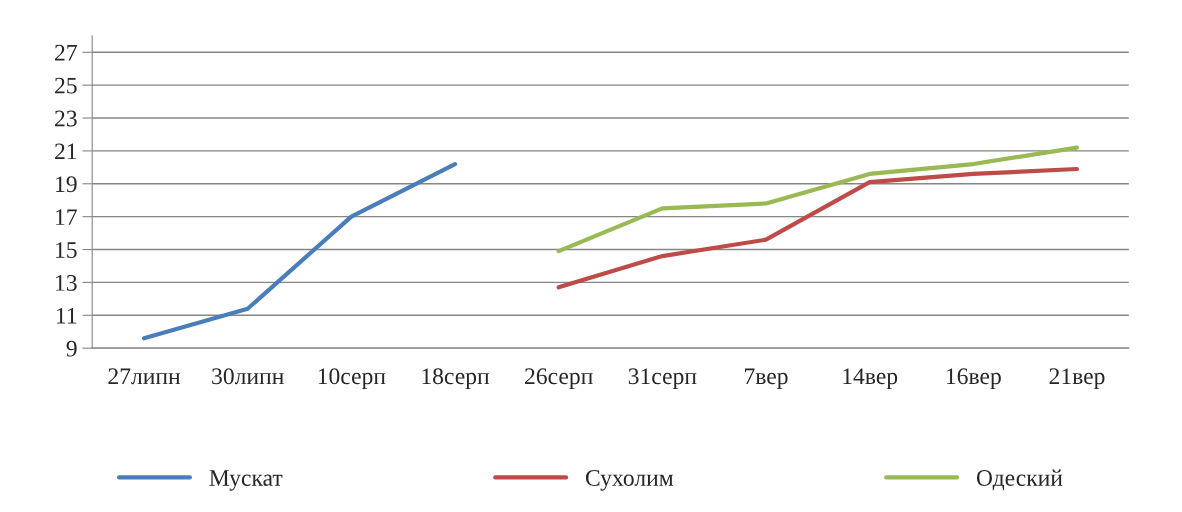 Image resolution: width=1182 pixels, height=512 pixels. What do you see at coordinates (766, 379) in the screenshot?
I see `x-tick-label: 7вер` at bounding box center [766, 379].